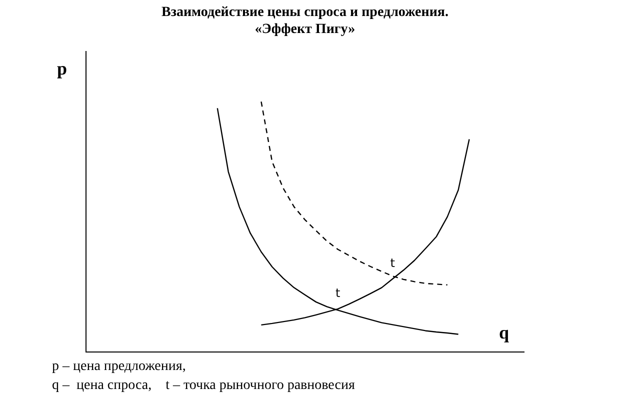 The image size is (624, 397). What do you see at coordinates (62, 68) in the screenshot?
I see `y-axis-title: p` at bounding box center [62, 68].